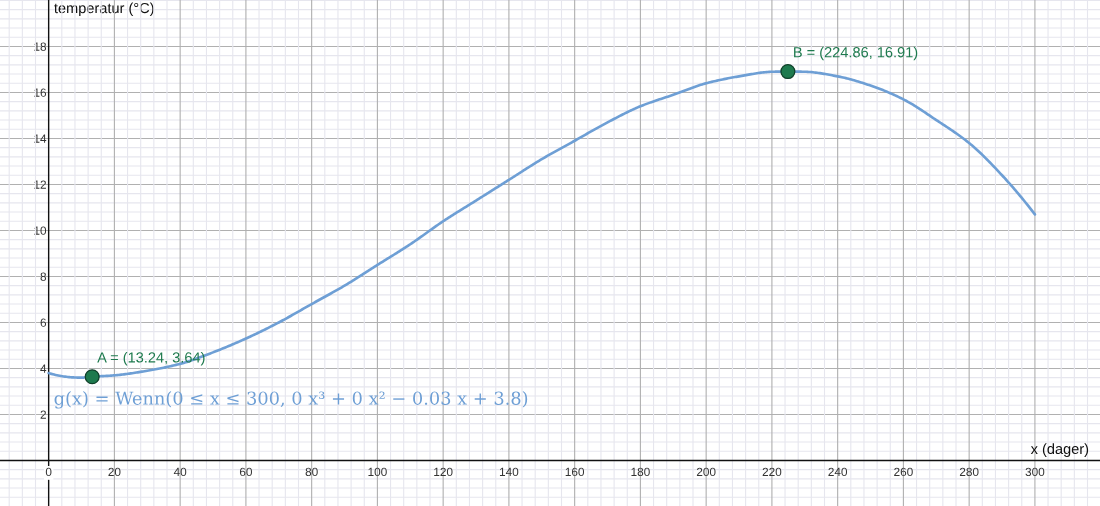 This screenshot has width=1100, height=506. Describe the element at coordinates (443, 472) in the screenshot. I see `x-tick-label: 120` at that location.